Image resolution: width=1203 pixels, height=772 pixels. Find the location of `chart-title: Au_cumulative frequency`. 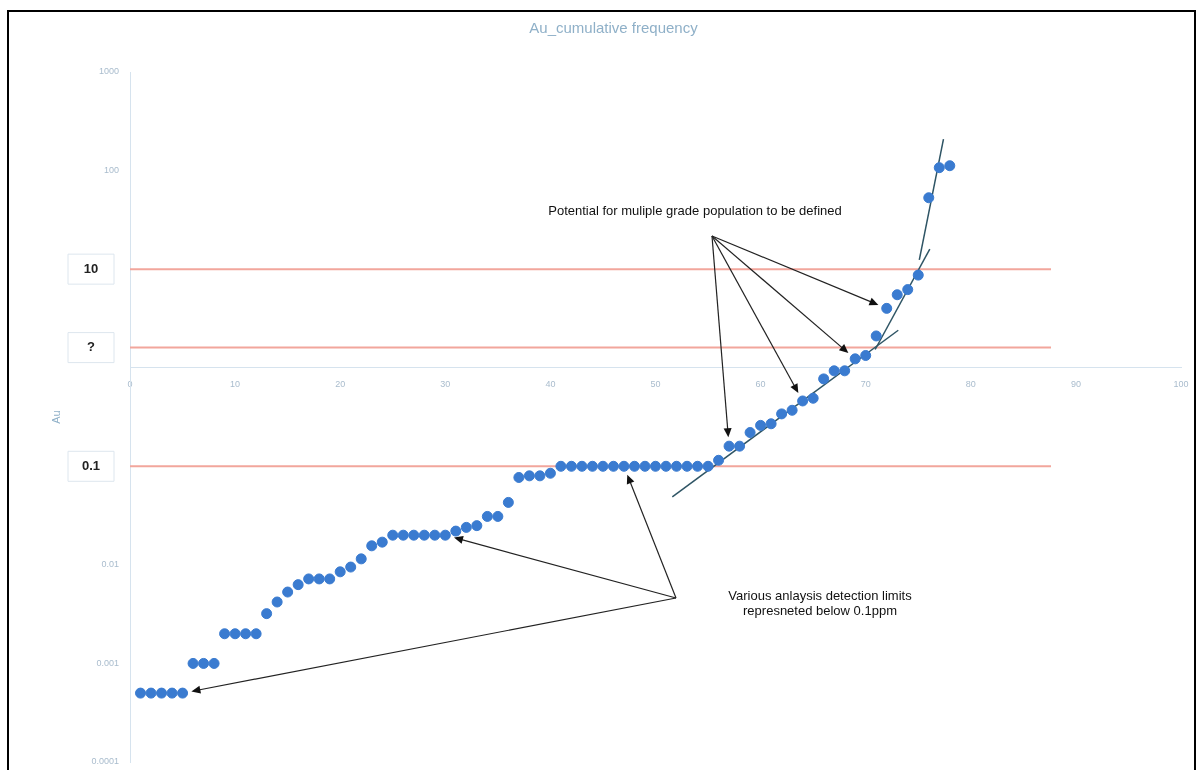

chart-title: Au_cumulative frequency is located at coordinates (614, 28).